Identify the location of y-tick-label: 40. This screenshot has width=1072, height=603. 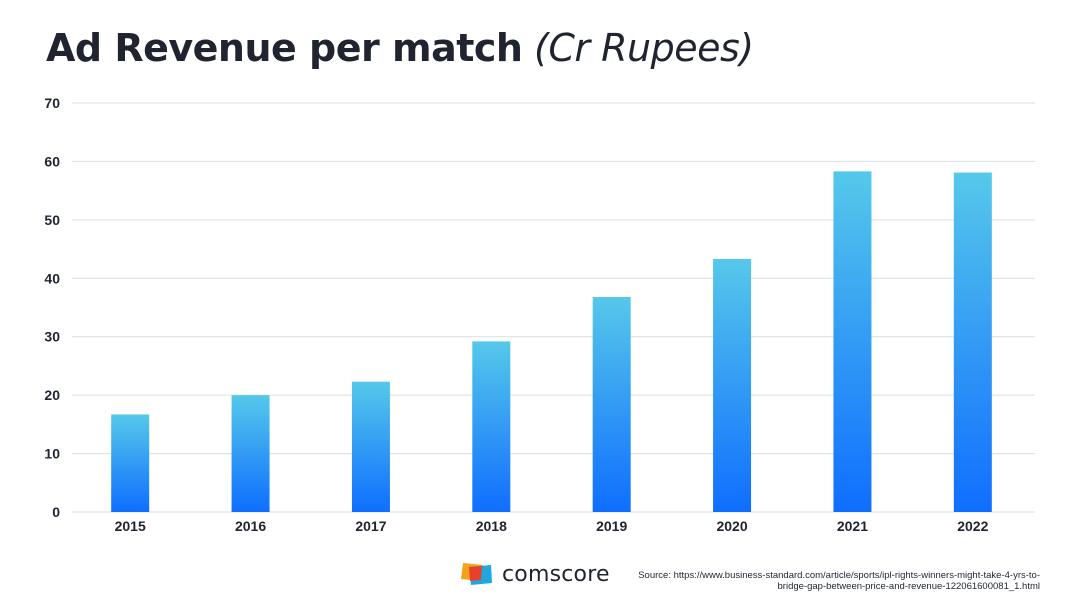
(52, 278).